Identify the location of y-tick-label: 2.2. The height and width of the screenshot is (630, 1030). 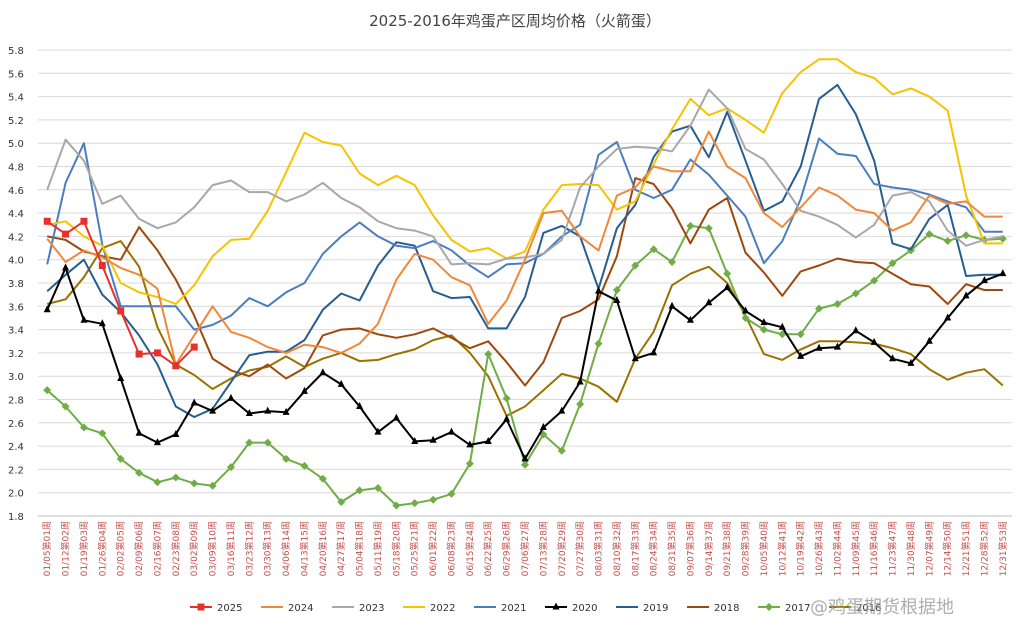
(16, 470).